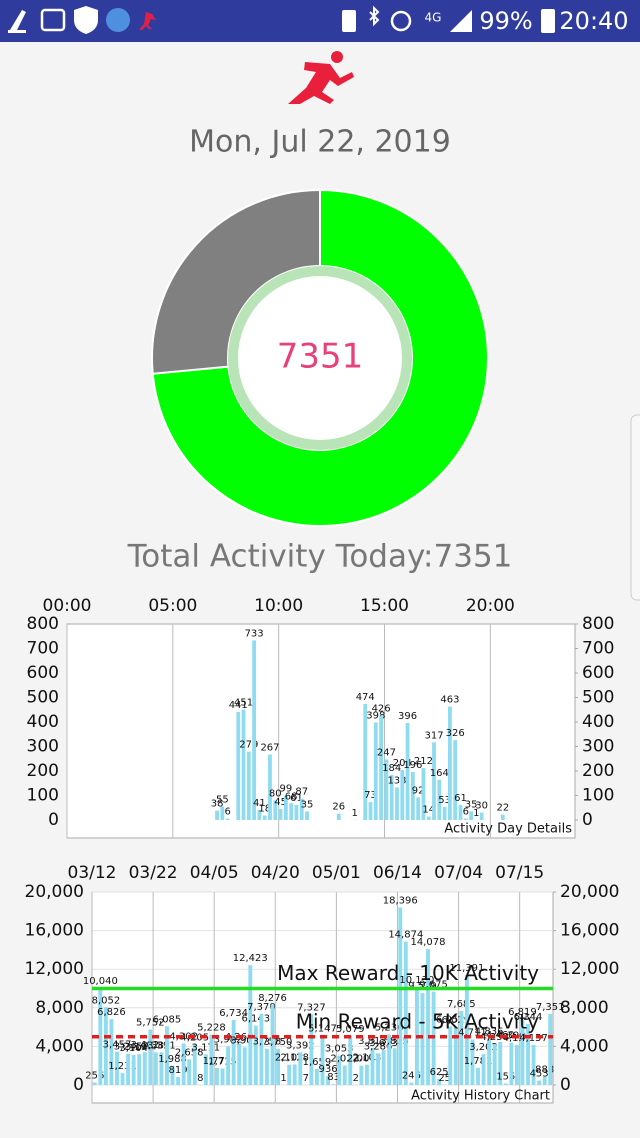 The image size is (640, 1138). I want to click on y-tick-label: 700, so click(43, 649).